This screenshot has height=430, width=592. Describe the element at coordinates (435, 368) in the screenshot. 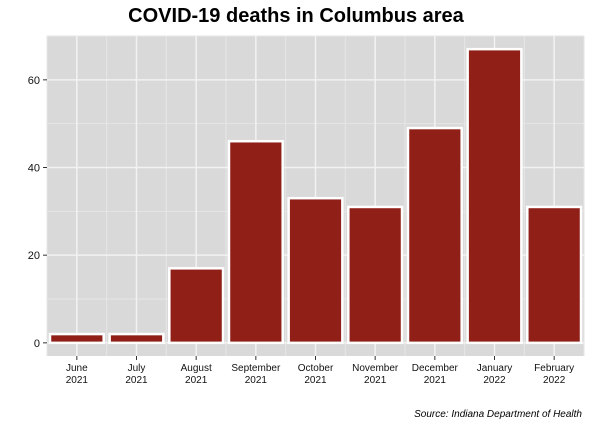

I see `x-tick-label-line: December` at that location.